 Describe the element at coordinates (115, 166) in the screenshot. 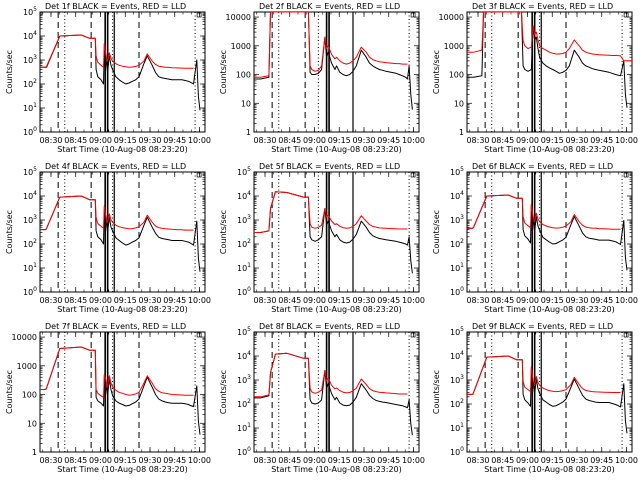

I see `chart-title: Det 4f BLACK = Events, RED = LLD` at that location.